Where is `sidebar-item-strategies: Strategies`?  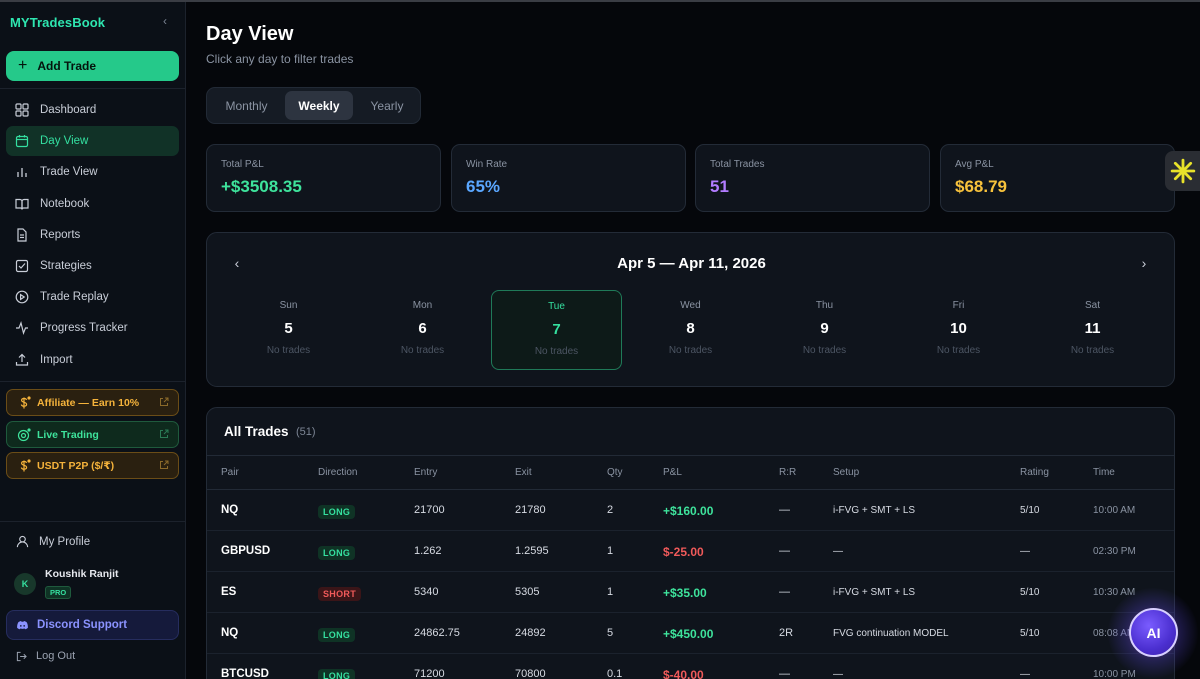
sidebar-item-strategies: Strategies is located at coordinates (92, 266).